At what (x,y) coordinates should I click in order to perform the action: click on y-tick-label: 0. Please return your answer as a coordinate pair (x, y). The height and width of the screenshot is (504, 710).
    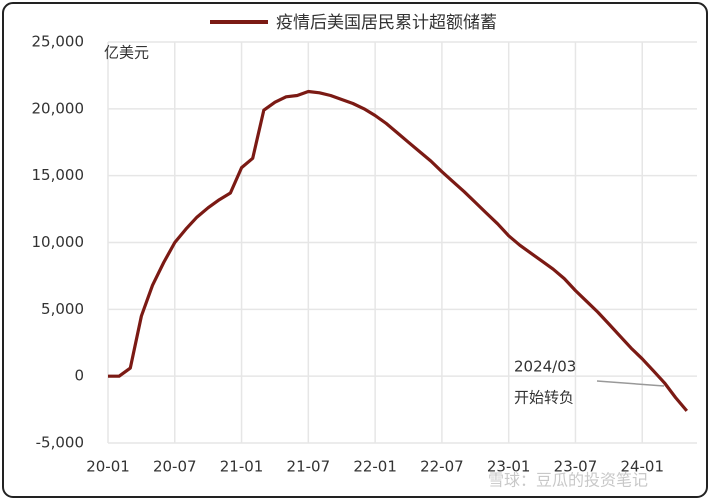
    Looking at the image, I should click on (79, 376).